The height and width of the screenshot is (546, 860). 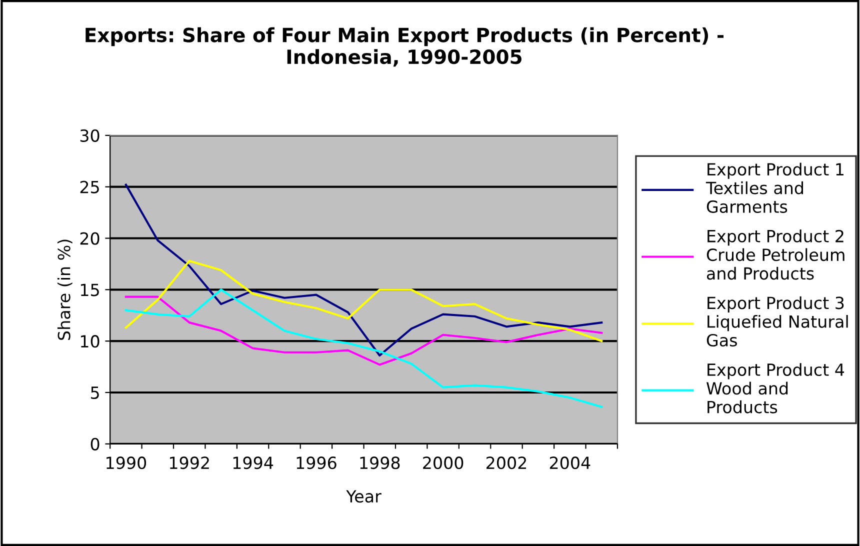 I want to click on x-tick-label: 1990, so click(x=126, y=463).